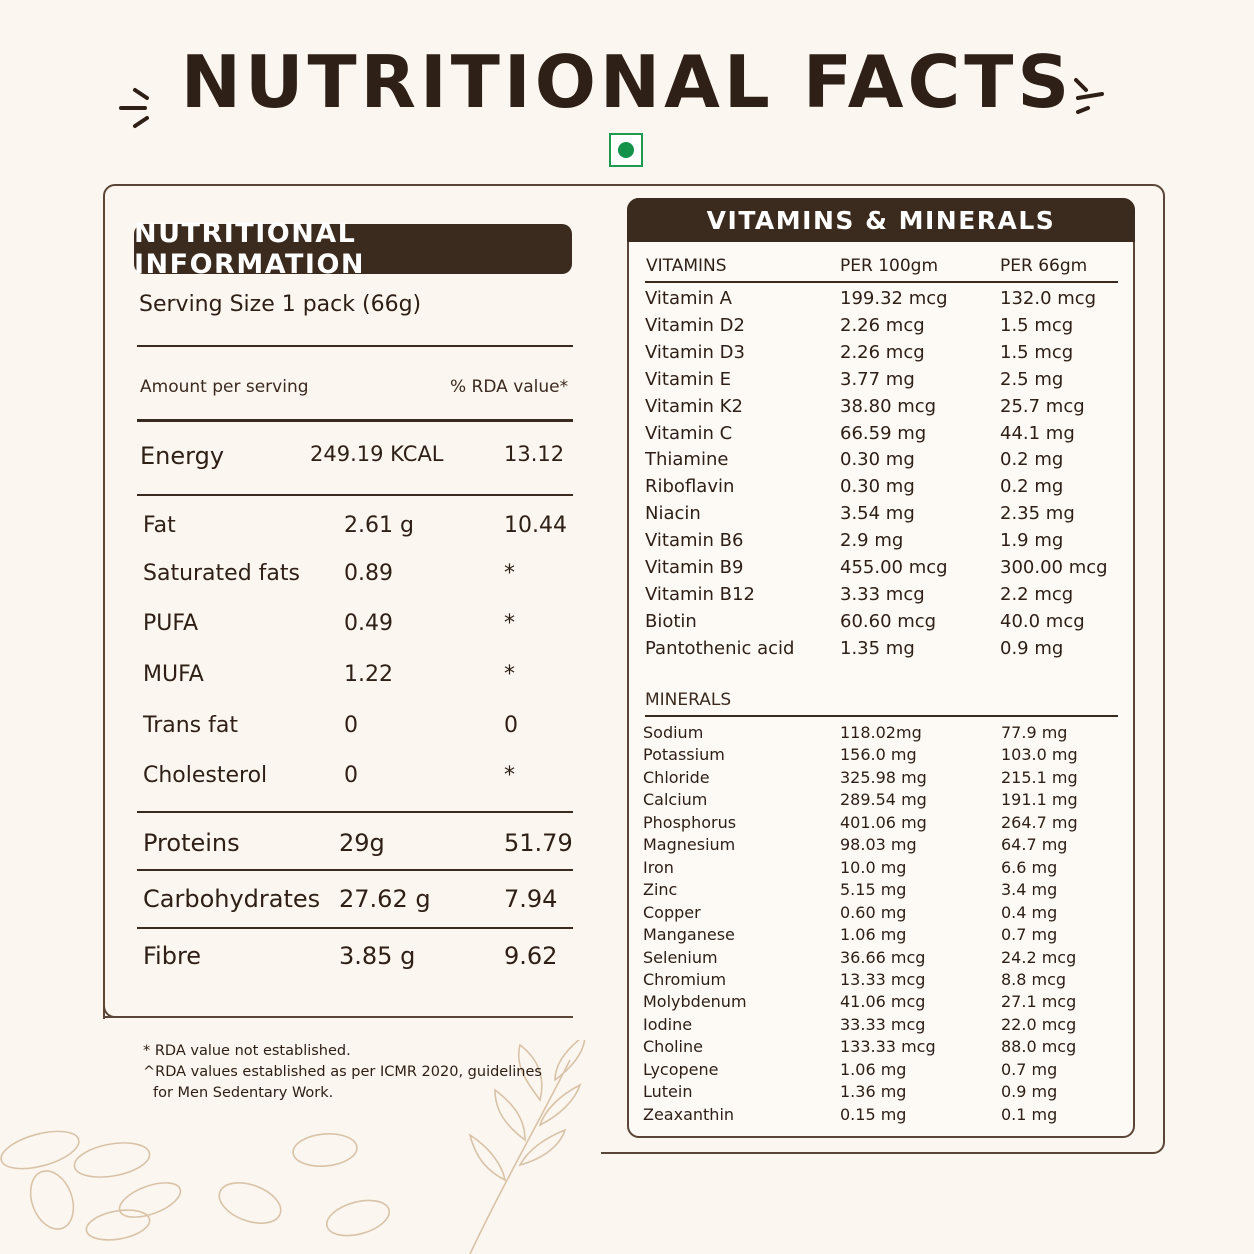  Describe the element at coordinates (351, 725) in the screenshot. I see `nutrient-amount: 0` at that location.